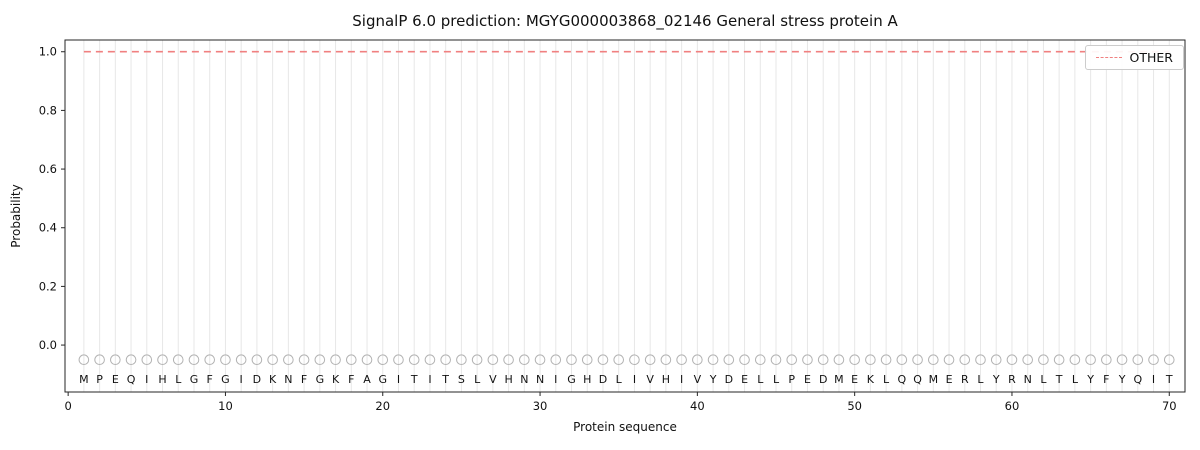  I want to click on legend: OTHER, so click(1134, 57).